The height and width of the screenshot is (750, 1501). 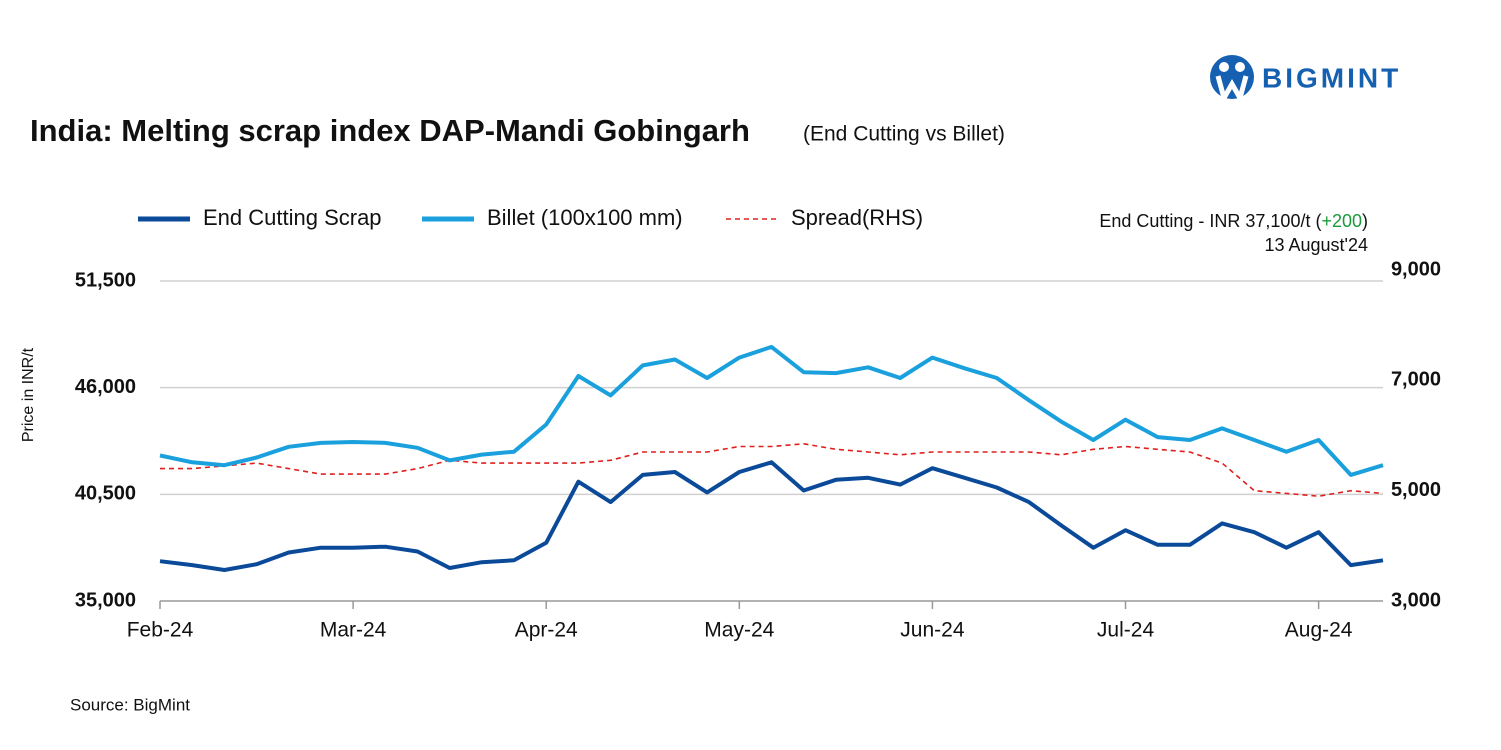 What do you see at coordinates (353, 630) in the screenshot?
I see `x-tick-label: Mar-24` at bounding box center [353, 630].